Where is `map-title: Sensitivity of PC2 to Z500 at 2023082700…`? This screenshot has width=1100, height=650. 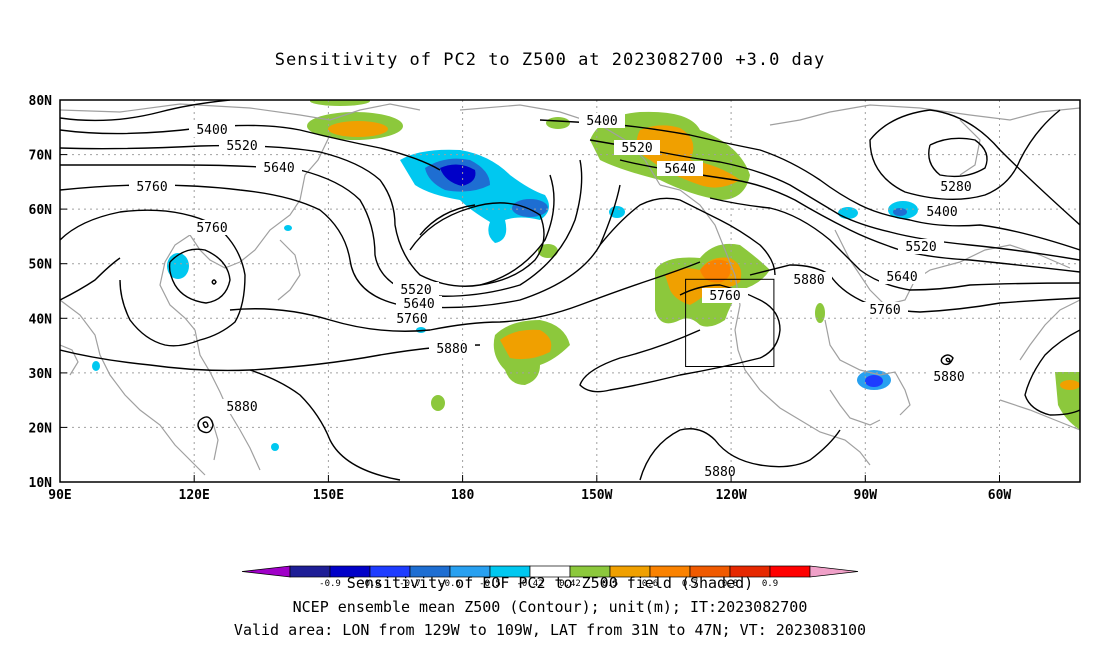 map-title: Sensitivity of PC2 to Z500 at 2023082700… is located at coordinates (550, 60).